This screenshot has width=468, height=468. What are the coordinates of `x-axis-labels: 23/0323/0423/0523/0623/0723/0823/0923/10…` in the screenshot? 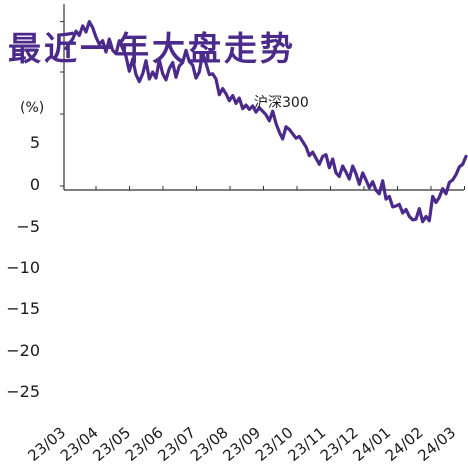 It's located at (241, 444).